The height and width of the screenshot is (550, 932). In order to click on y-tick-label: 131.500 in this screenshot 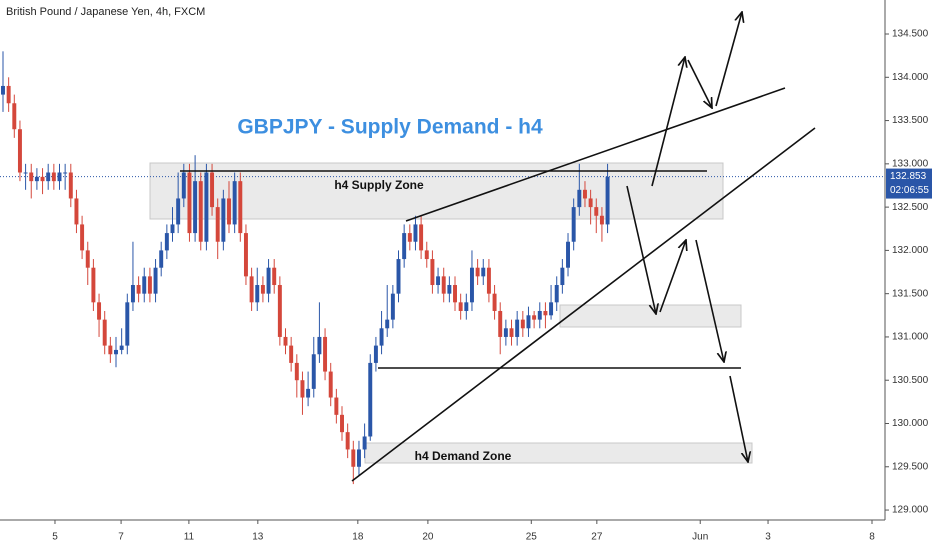, I will do `click(910, 293)`.